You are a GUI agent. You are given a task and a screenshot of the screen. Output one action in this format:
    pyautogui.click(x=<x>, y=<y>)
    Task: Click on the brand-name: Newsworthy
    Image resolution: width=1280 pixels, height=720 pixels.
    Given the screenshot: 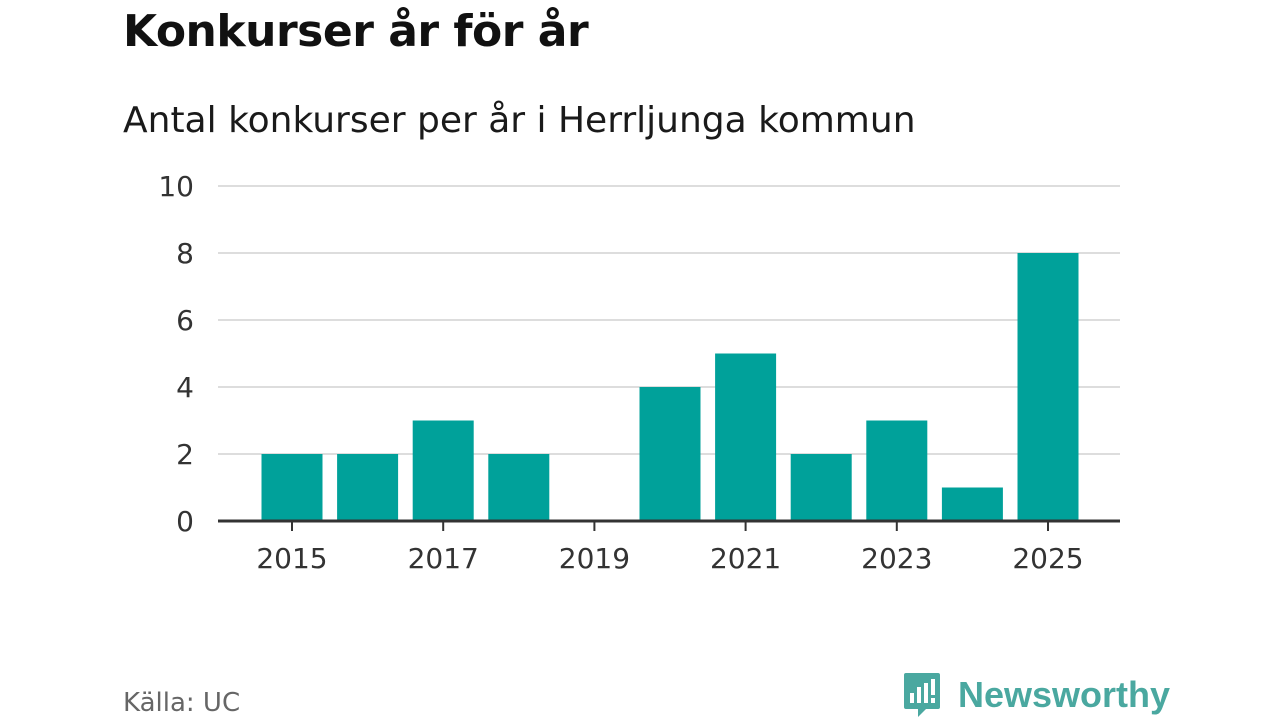 What is the action you would take?
    pyautogui.click(x=1064, y=694)
    